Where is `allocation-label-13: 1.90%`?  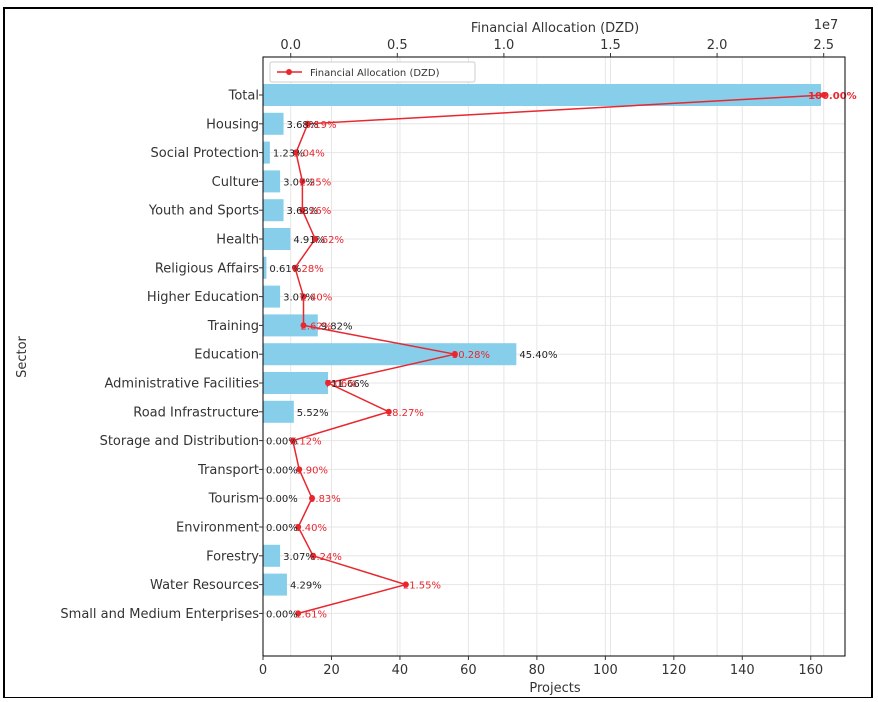 allocation-label-13: 1.90% is located at coordinates (312, 470).